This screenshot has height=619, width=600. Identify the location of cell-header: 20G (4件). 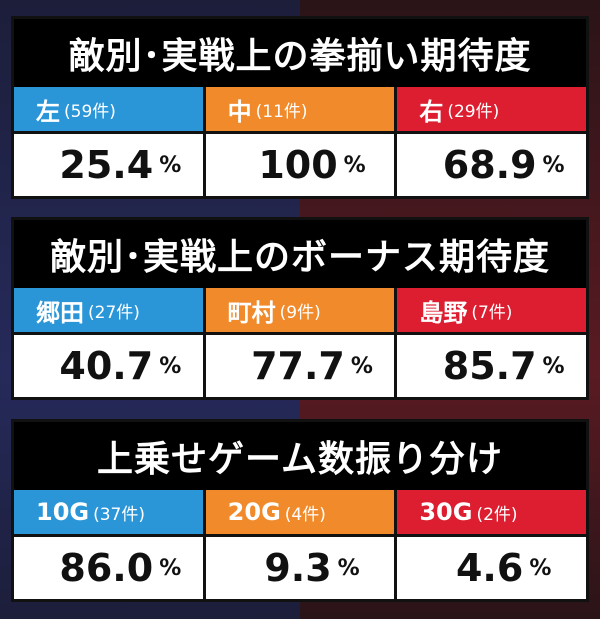
(300, 513).